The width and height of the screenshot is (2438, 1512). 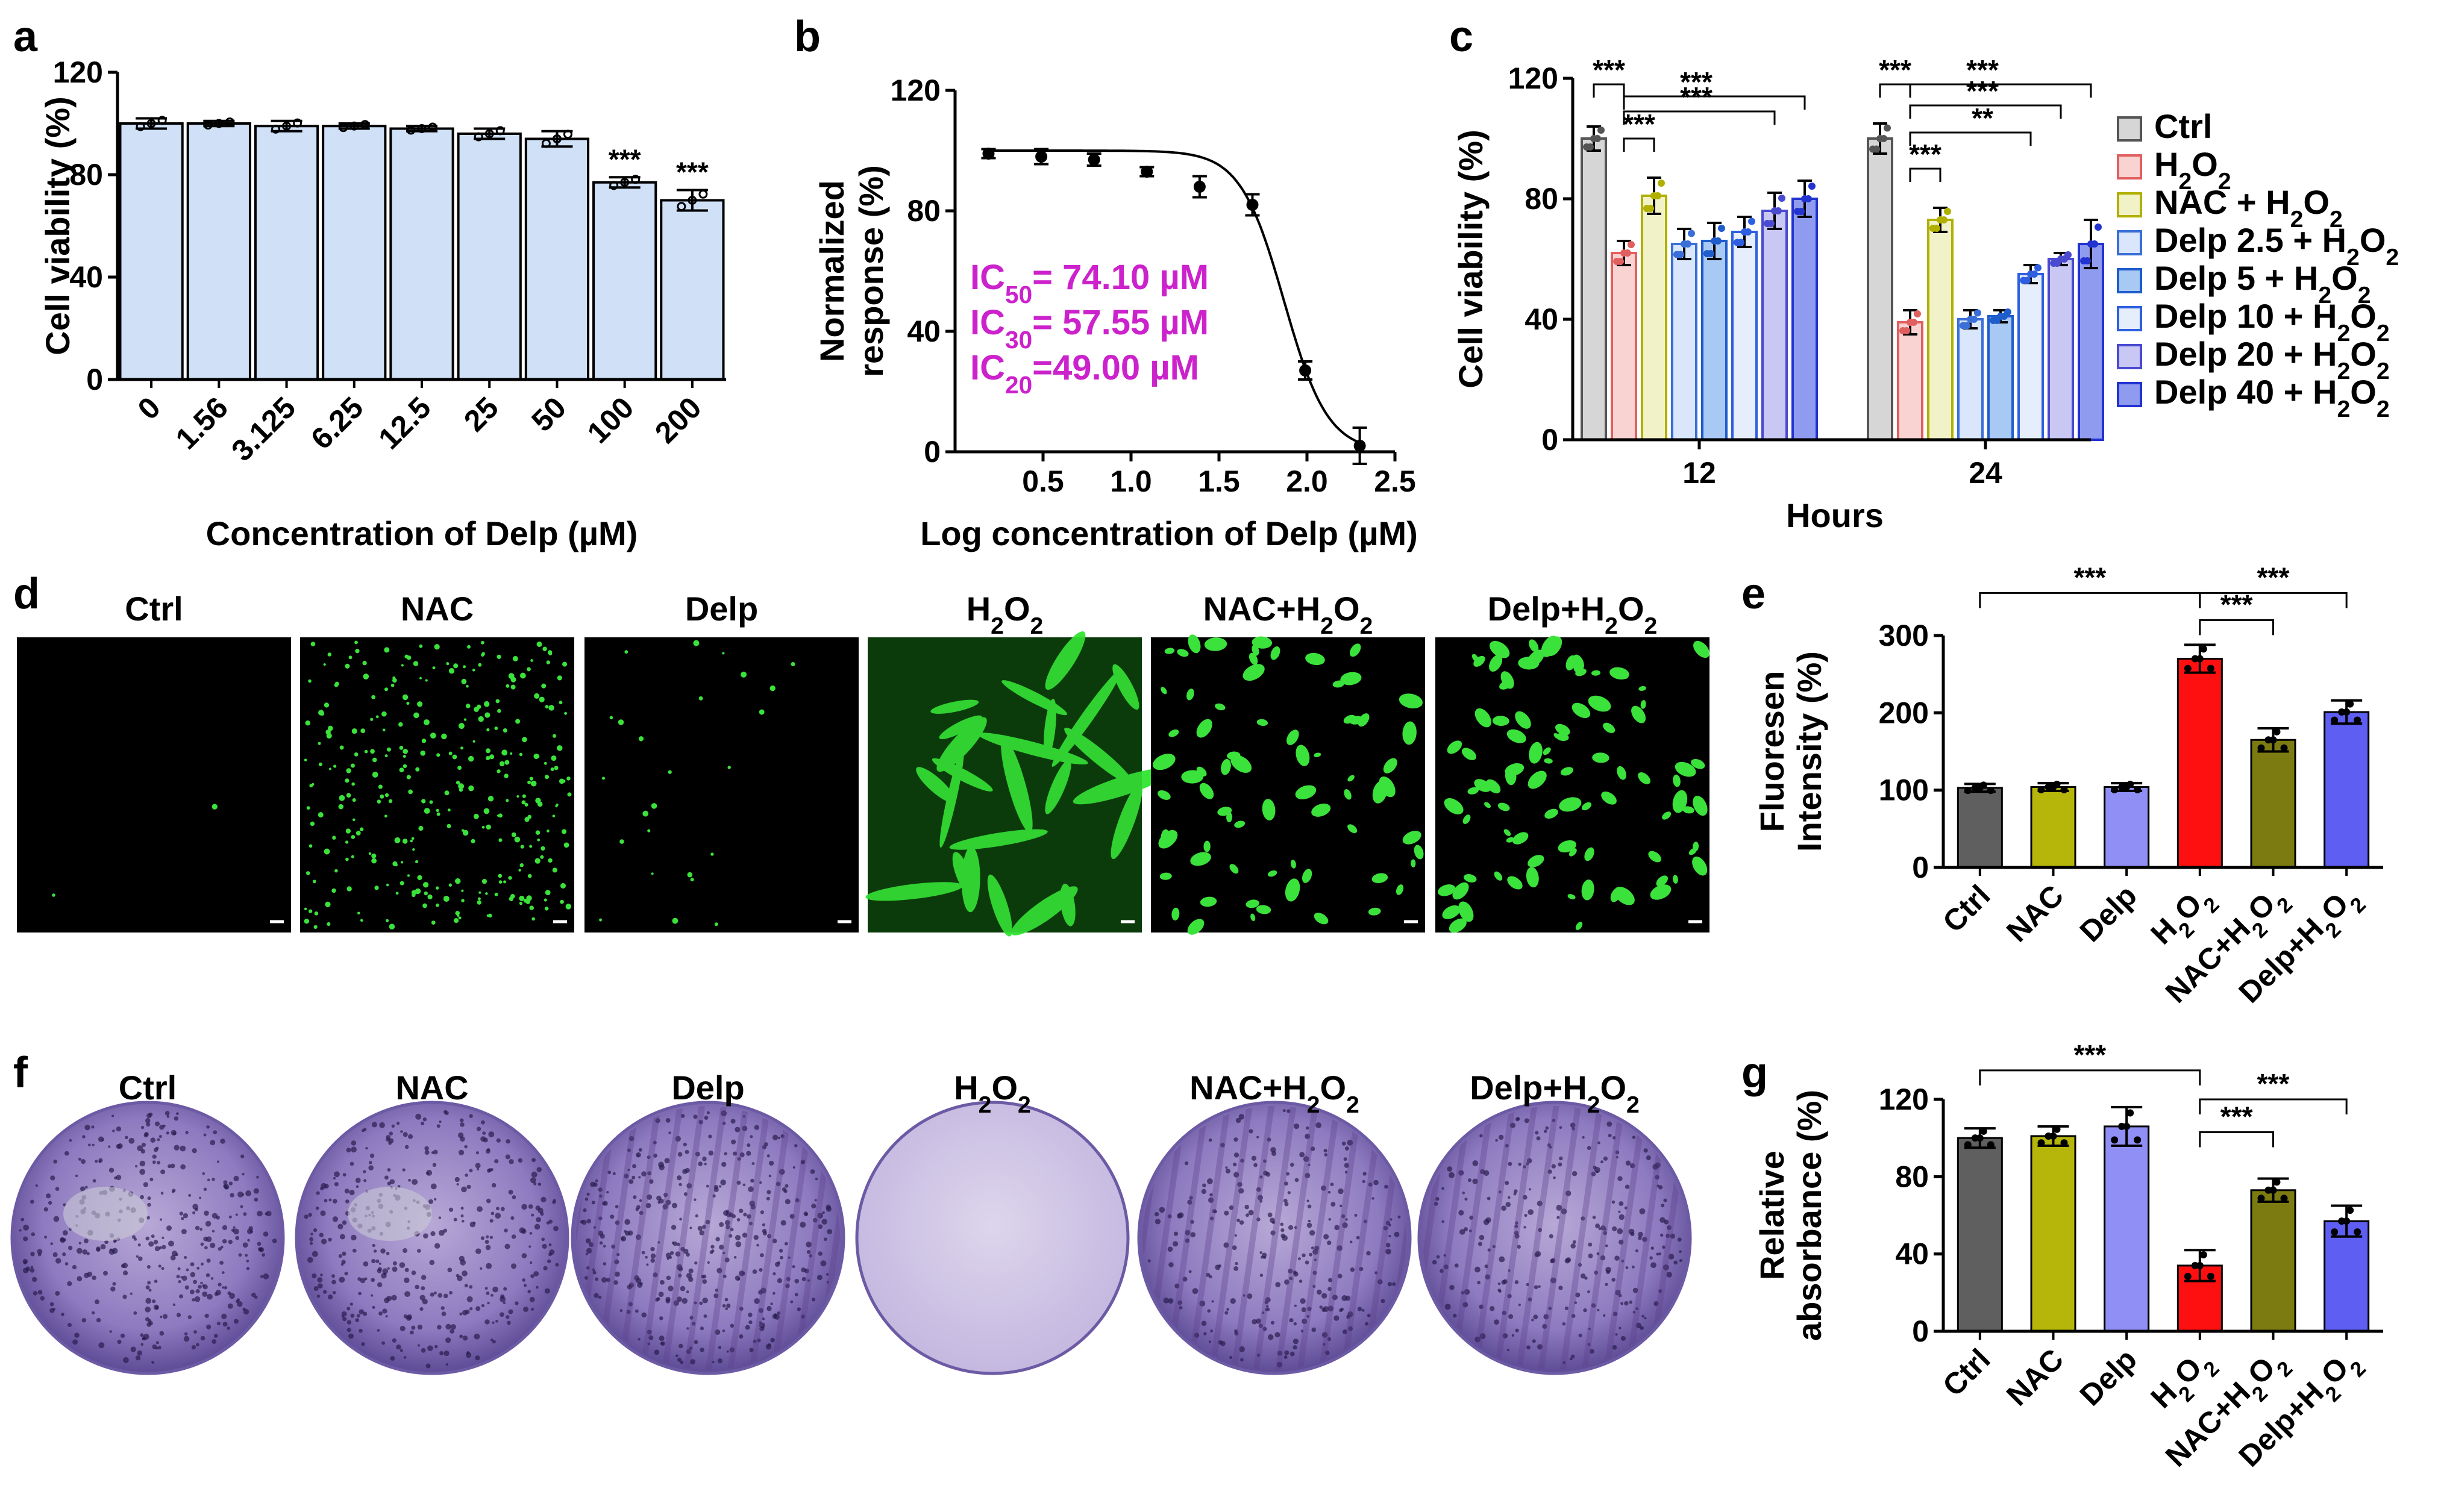 What do you see at coordinates (1966, 908) in the screenshot?
I see `chart-e-x-tick-label: Ctrl` at bounding box center [1966, 908].